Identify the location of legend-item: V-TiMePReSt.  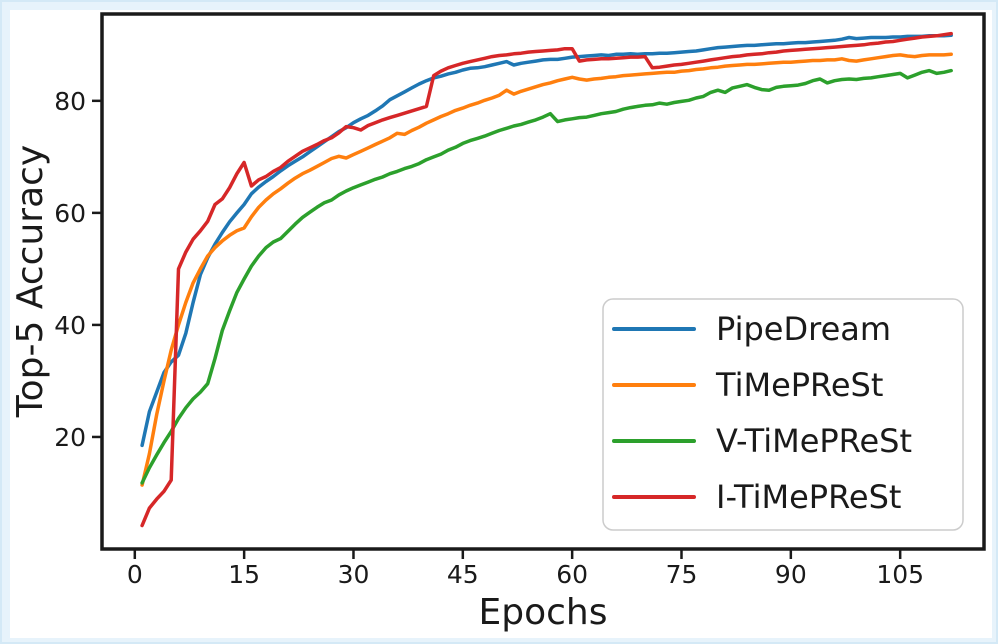
(762, 441).